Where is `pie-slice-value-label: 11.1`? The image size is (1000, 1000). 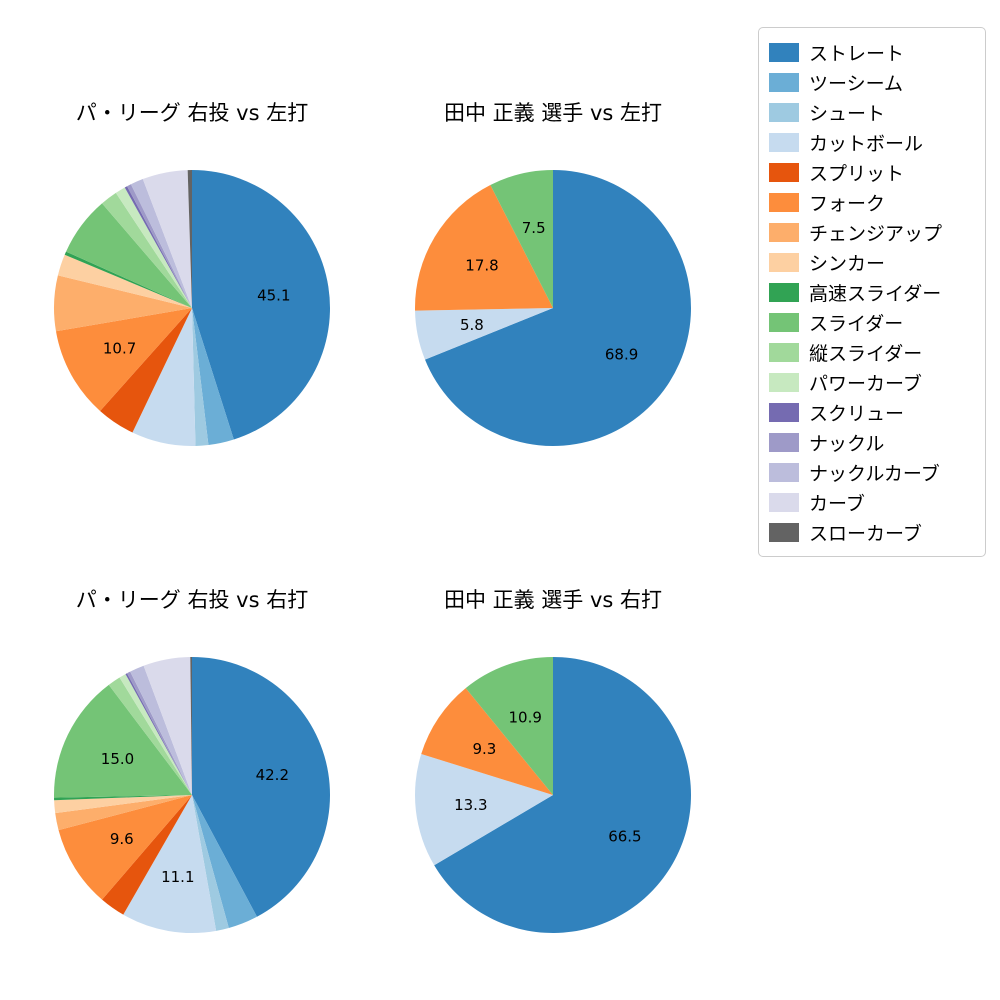
pie-slice-value-label: 11.1 is located at coordinates (177, 877).